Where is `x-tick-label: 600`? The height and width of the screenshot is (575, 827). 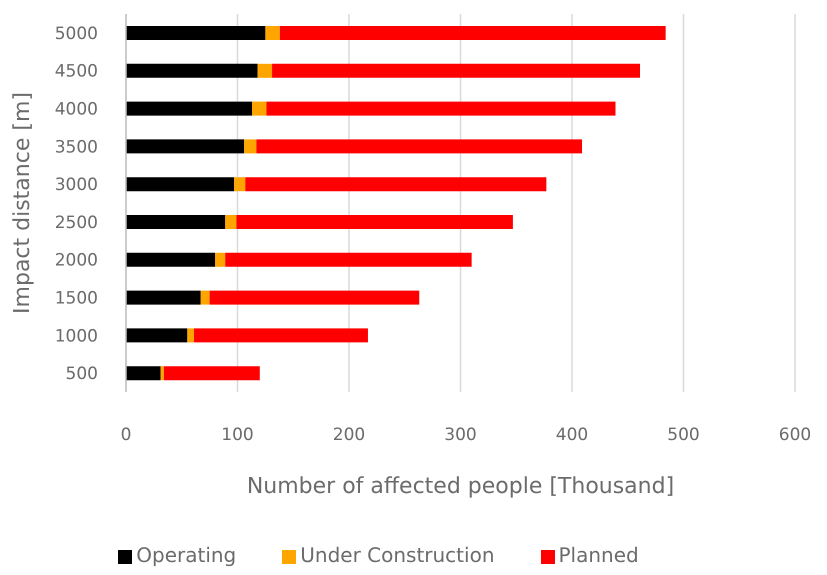
x-tick-label: 600 is located at coordinates (795, 435).